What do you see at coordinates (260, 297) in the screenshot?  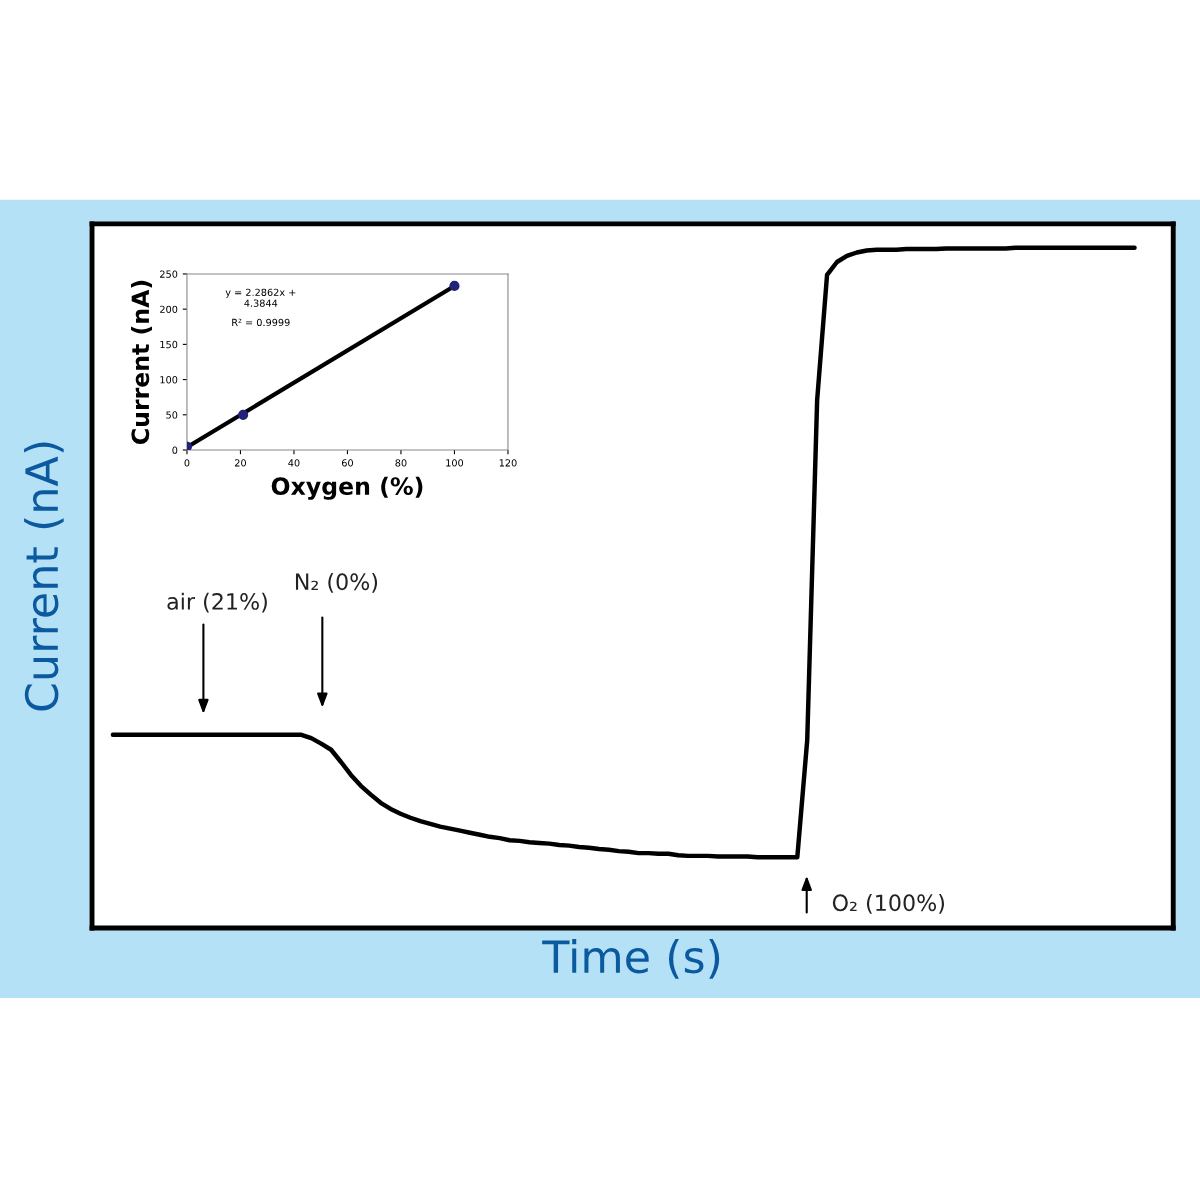 I see `annotation: y = 2.2862x + 4.3844` at bounding box center [260, 297].